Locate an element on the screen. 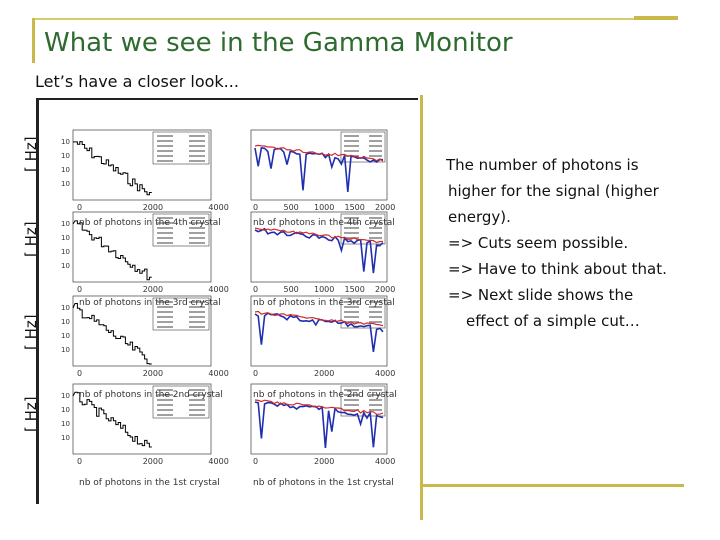  row3-right-xlabel: nb of photons in the 2nd crystal is located at coordinates (325, 395).